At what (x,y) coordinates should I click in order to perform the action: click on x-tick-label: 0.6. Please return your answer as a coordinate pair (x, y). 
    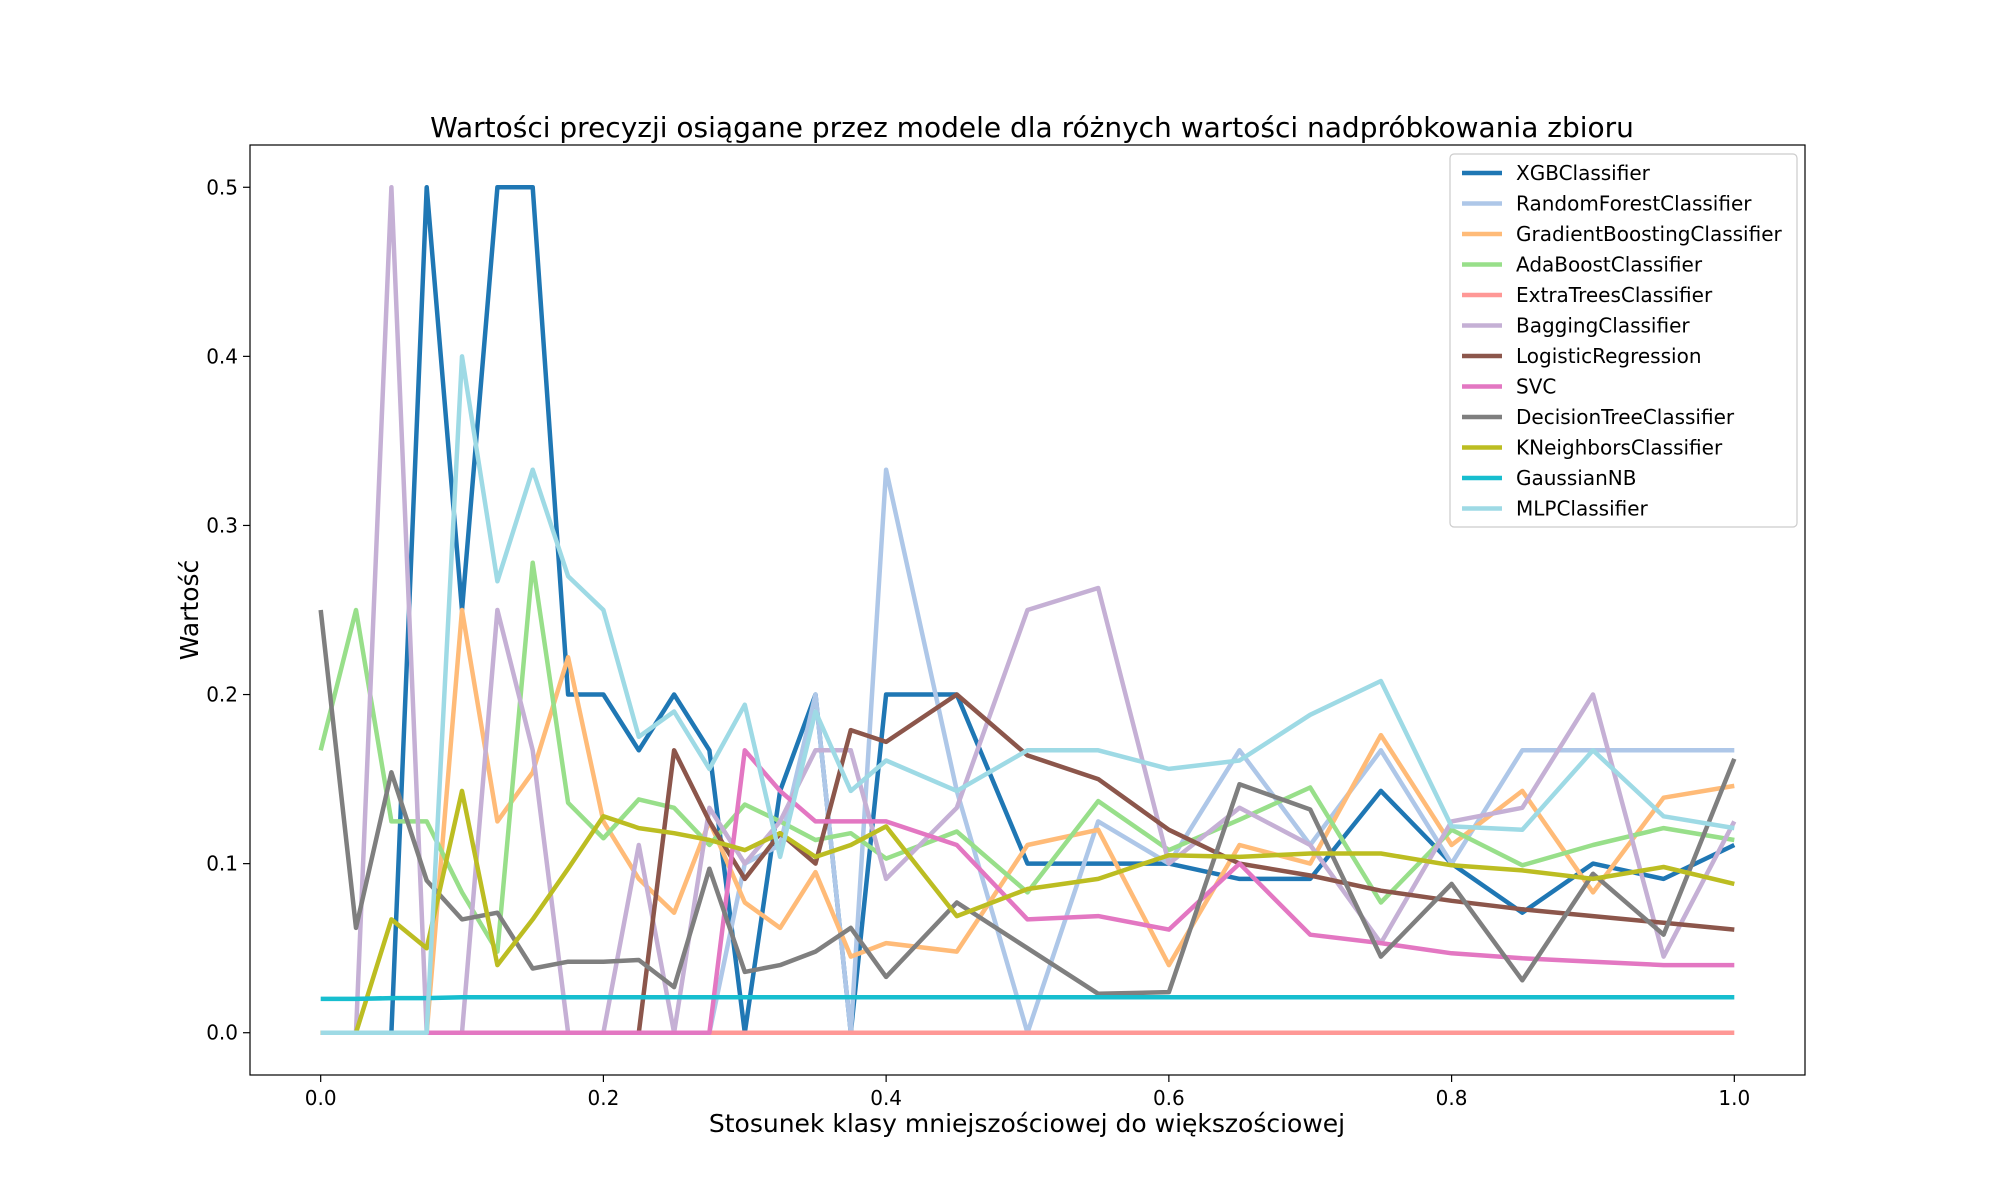
    Looking at the image, I should click on (1169, 1098).